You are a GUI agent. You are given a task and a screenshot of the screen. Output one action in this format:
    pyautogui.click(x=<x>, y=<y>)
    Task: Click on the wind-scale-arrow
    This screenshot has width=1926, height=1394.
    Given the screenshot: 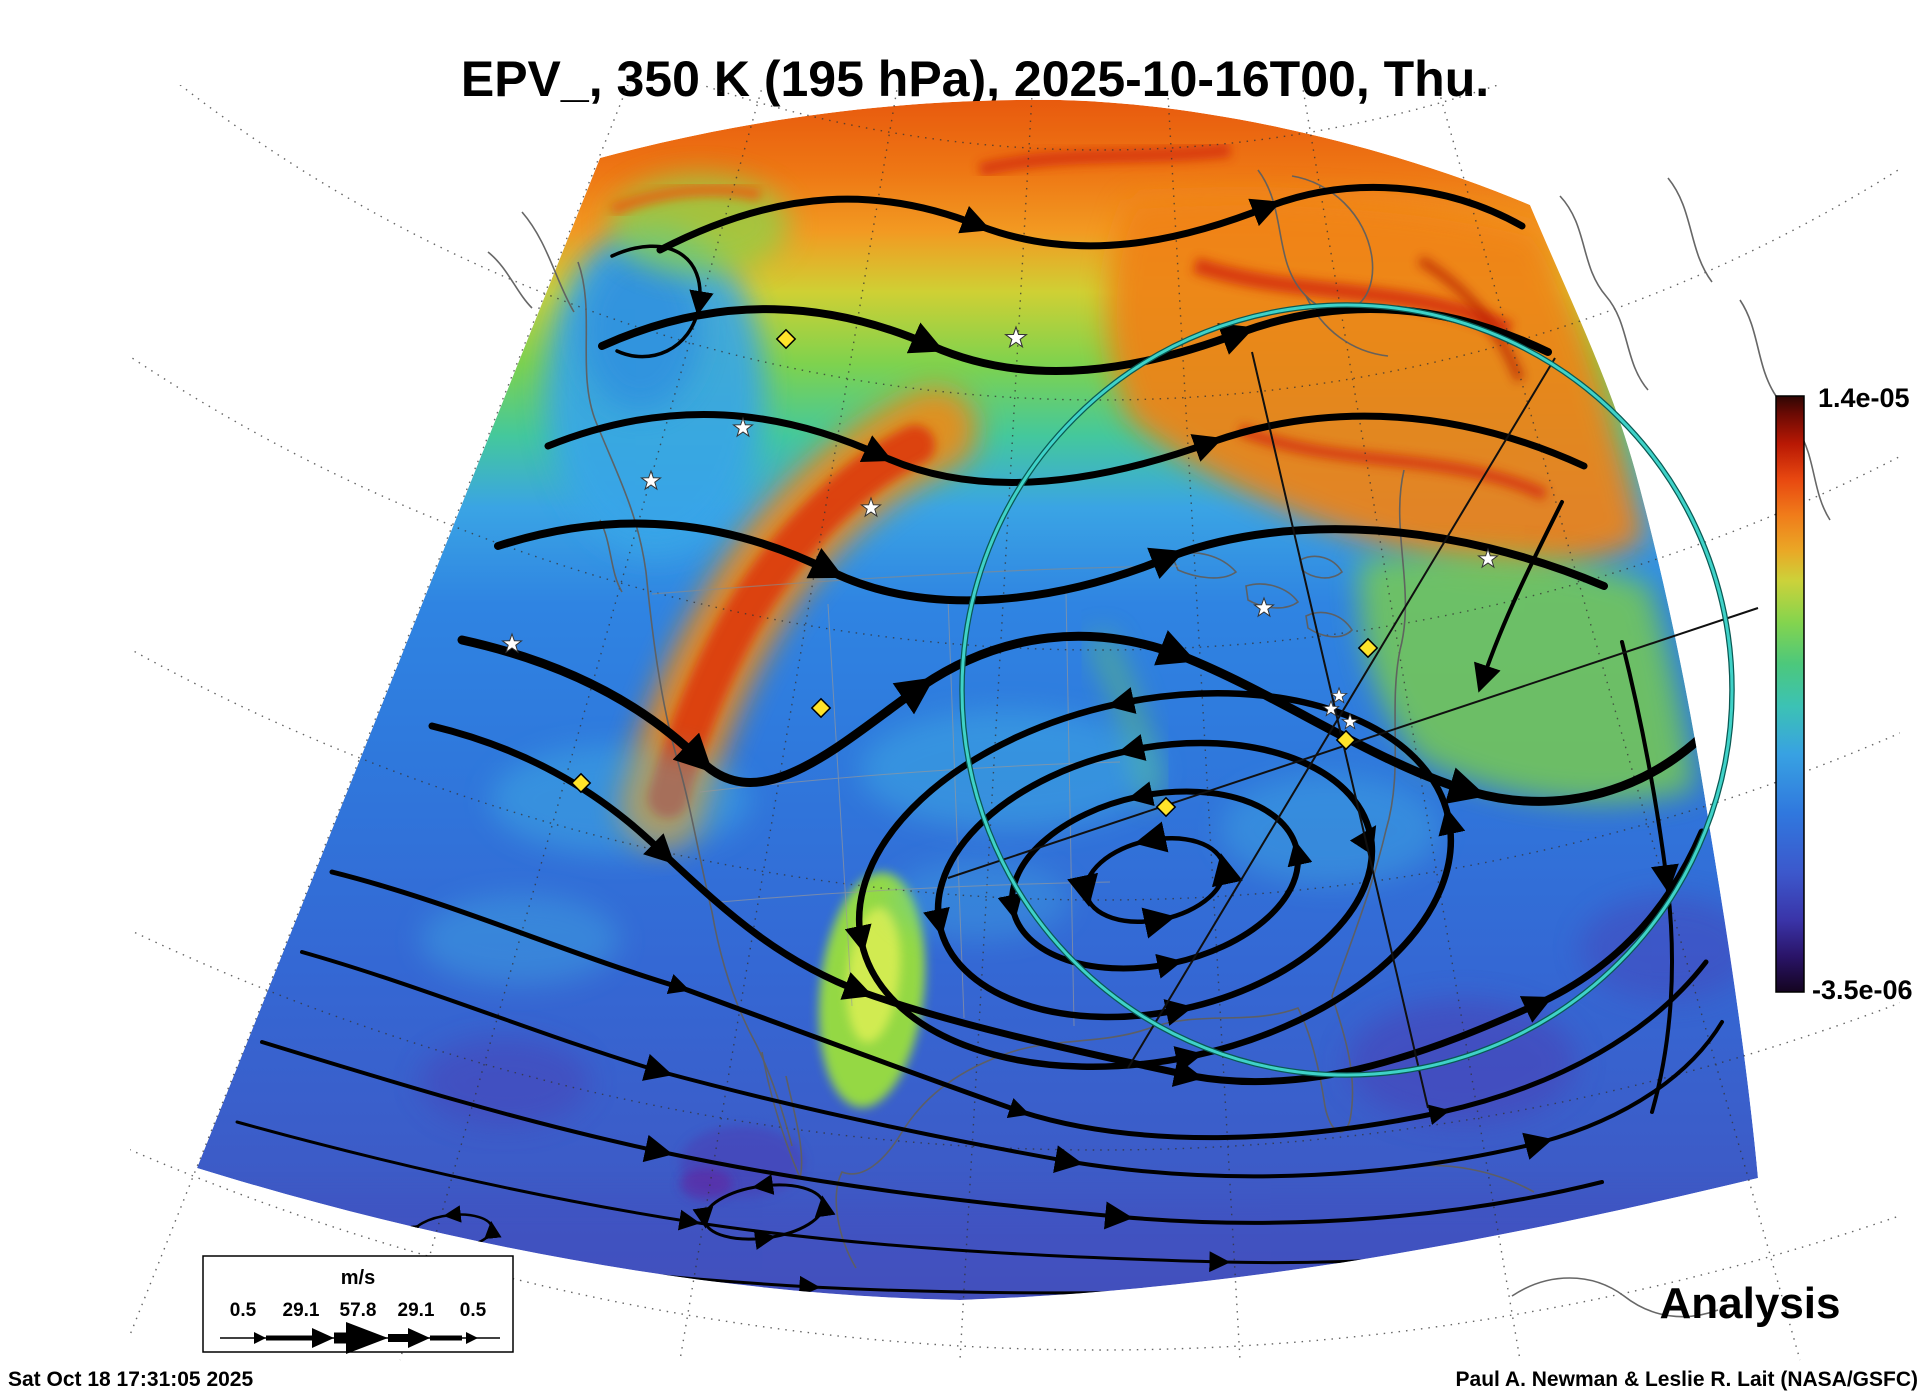 What is the action you would take?
    pyautogui.click(x=360, y=1338)
    